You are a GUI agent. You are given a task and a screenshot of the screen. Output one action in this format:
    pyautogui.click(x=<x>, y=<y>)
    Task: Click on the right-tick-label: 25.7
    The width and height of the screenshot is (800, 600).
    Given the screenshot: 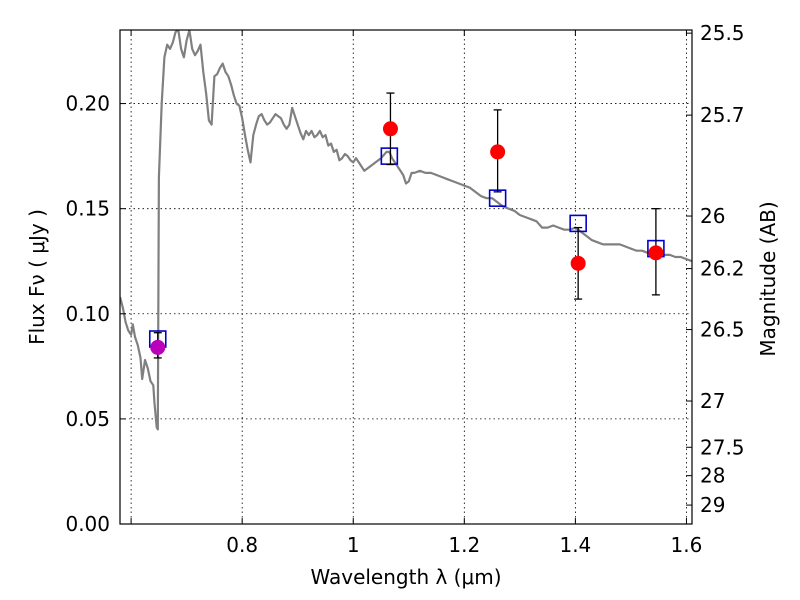 What is the action you would take?
    pyautogui.click(x=722, y=115)
    